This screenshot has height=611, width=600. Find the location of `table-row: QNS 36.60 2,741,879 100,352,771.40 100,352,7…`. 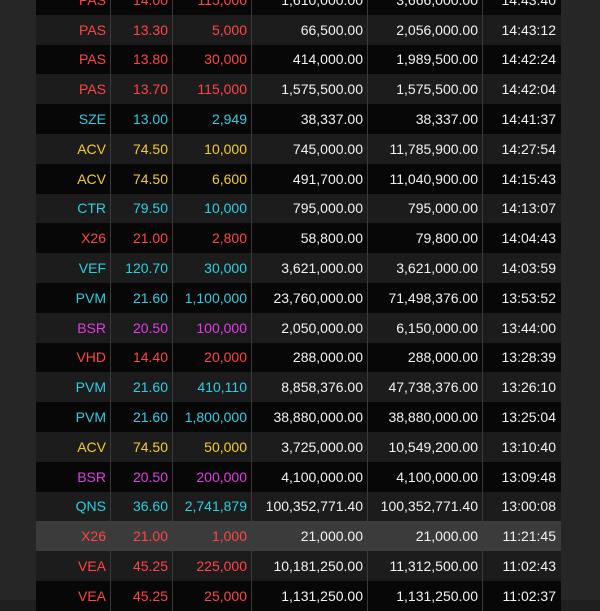

table-row: QNS 36.60 2,741,879 100,352,771.40 100,352,7… is located at coordinates (298, 506).